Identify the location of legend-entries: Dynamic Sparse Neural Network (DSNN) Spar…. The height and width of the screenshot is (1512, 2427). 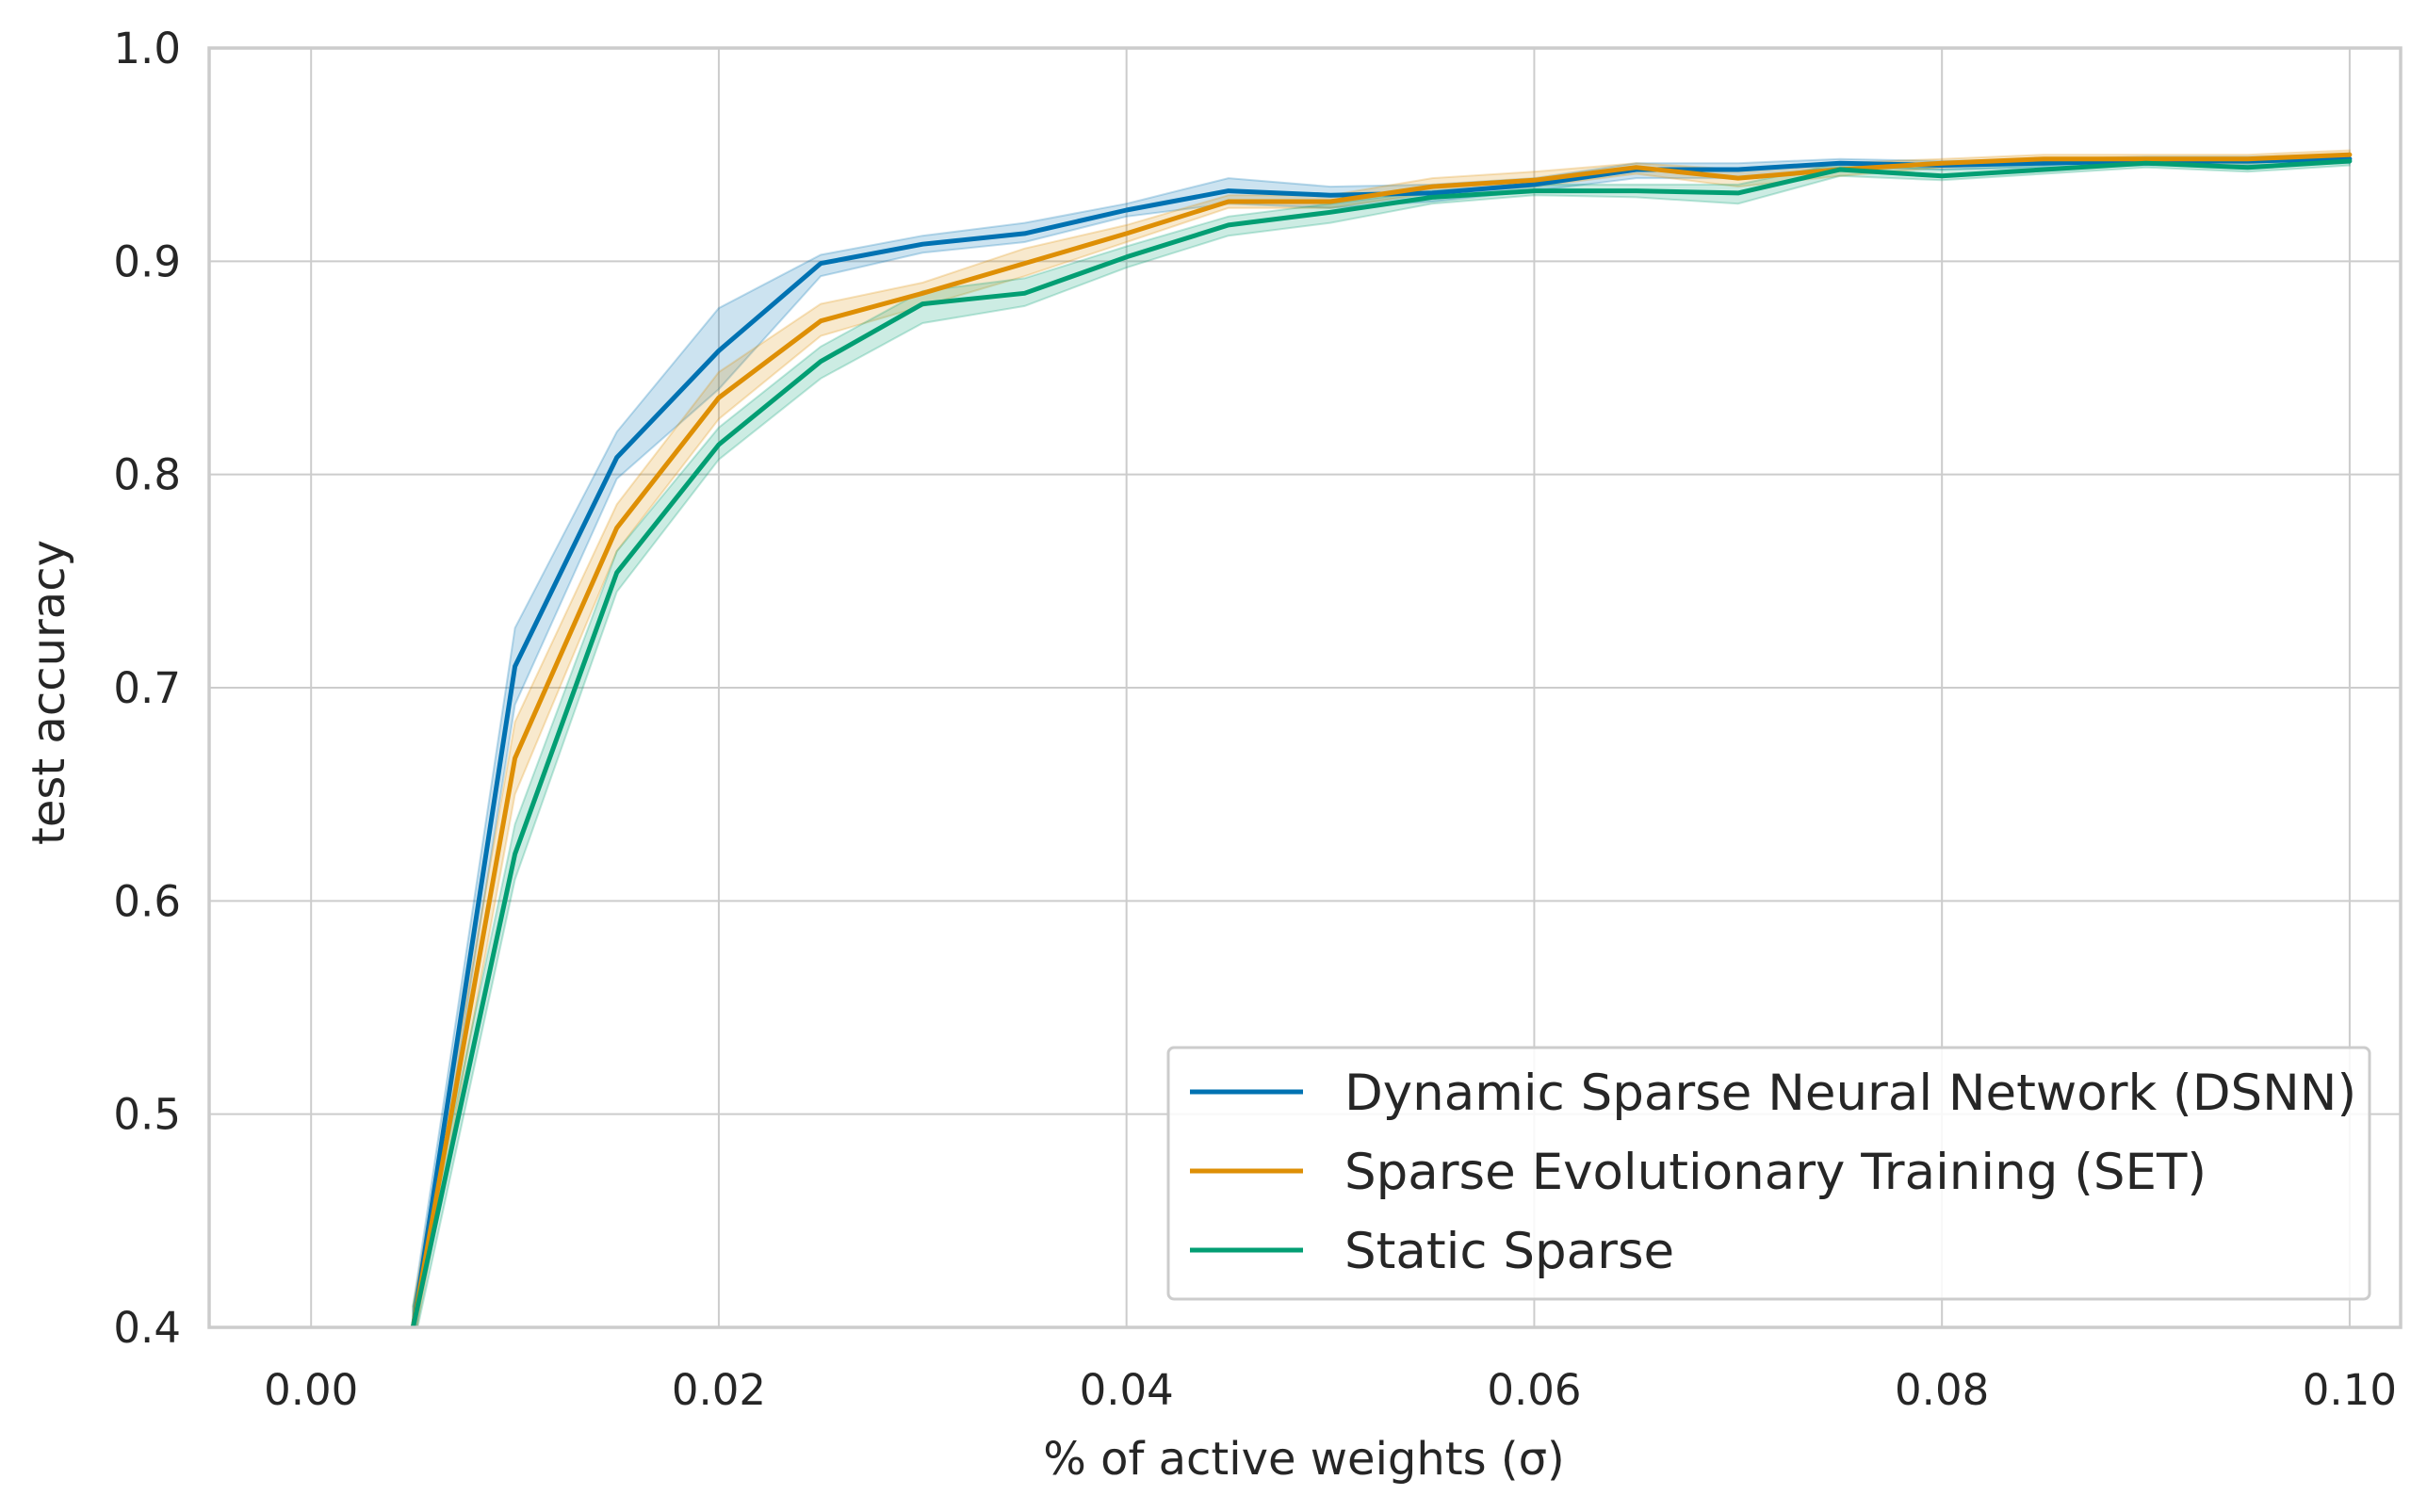
(1773, 1172).